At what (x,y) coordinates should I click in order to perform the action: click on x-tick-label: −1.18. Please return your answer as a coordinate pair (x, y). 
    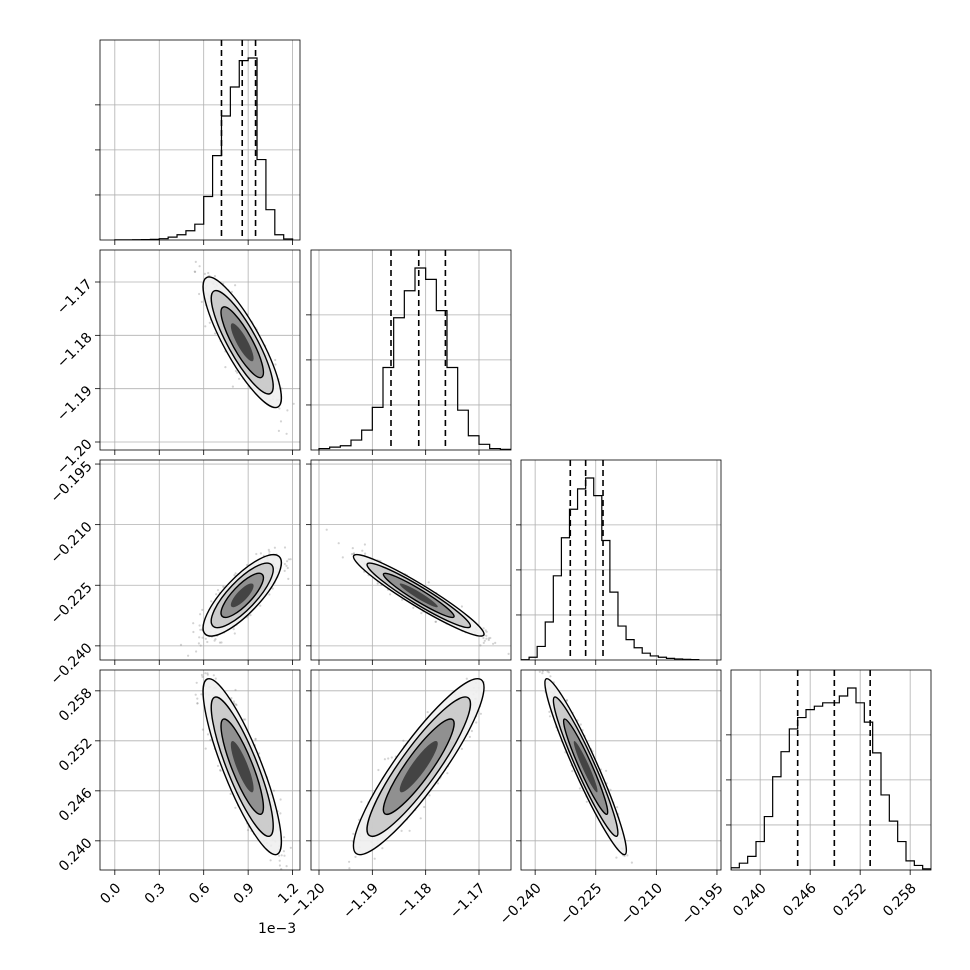
    Looking at the image, I should click on (415, 901).